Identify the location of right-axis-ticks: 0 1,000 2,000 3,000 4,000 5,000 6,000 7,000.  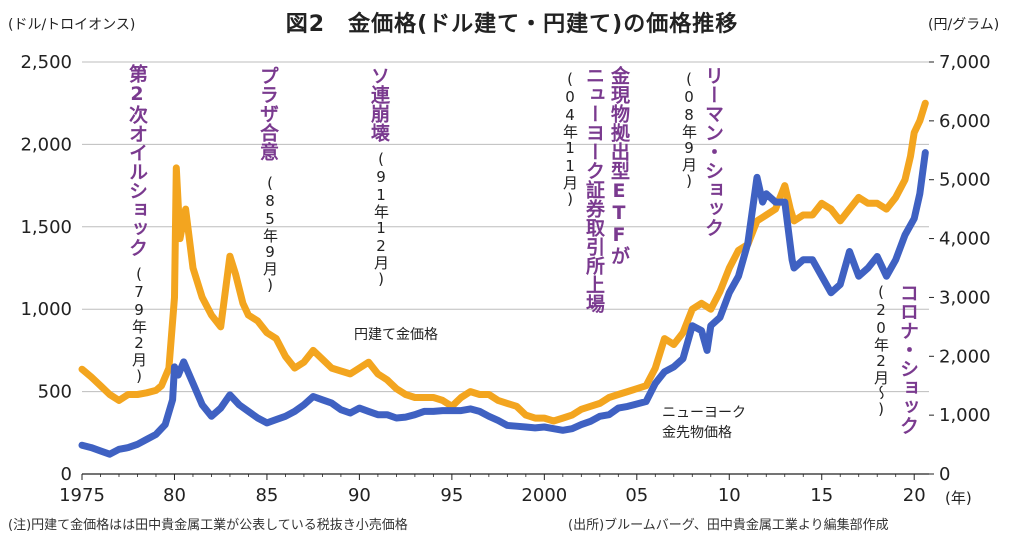
(960, 268).